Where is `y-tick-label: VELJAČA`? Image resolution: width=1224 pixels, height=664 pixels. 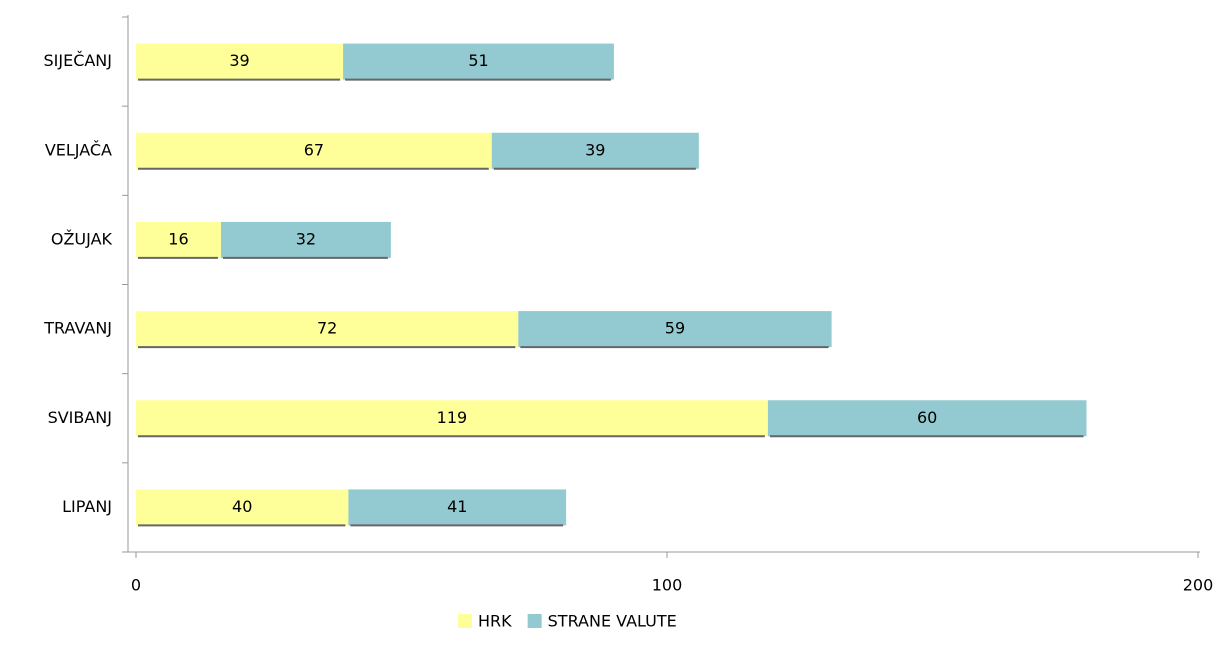 y-tick-label: VELJAČA is located at coordinates (78, 149).